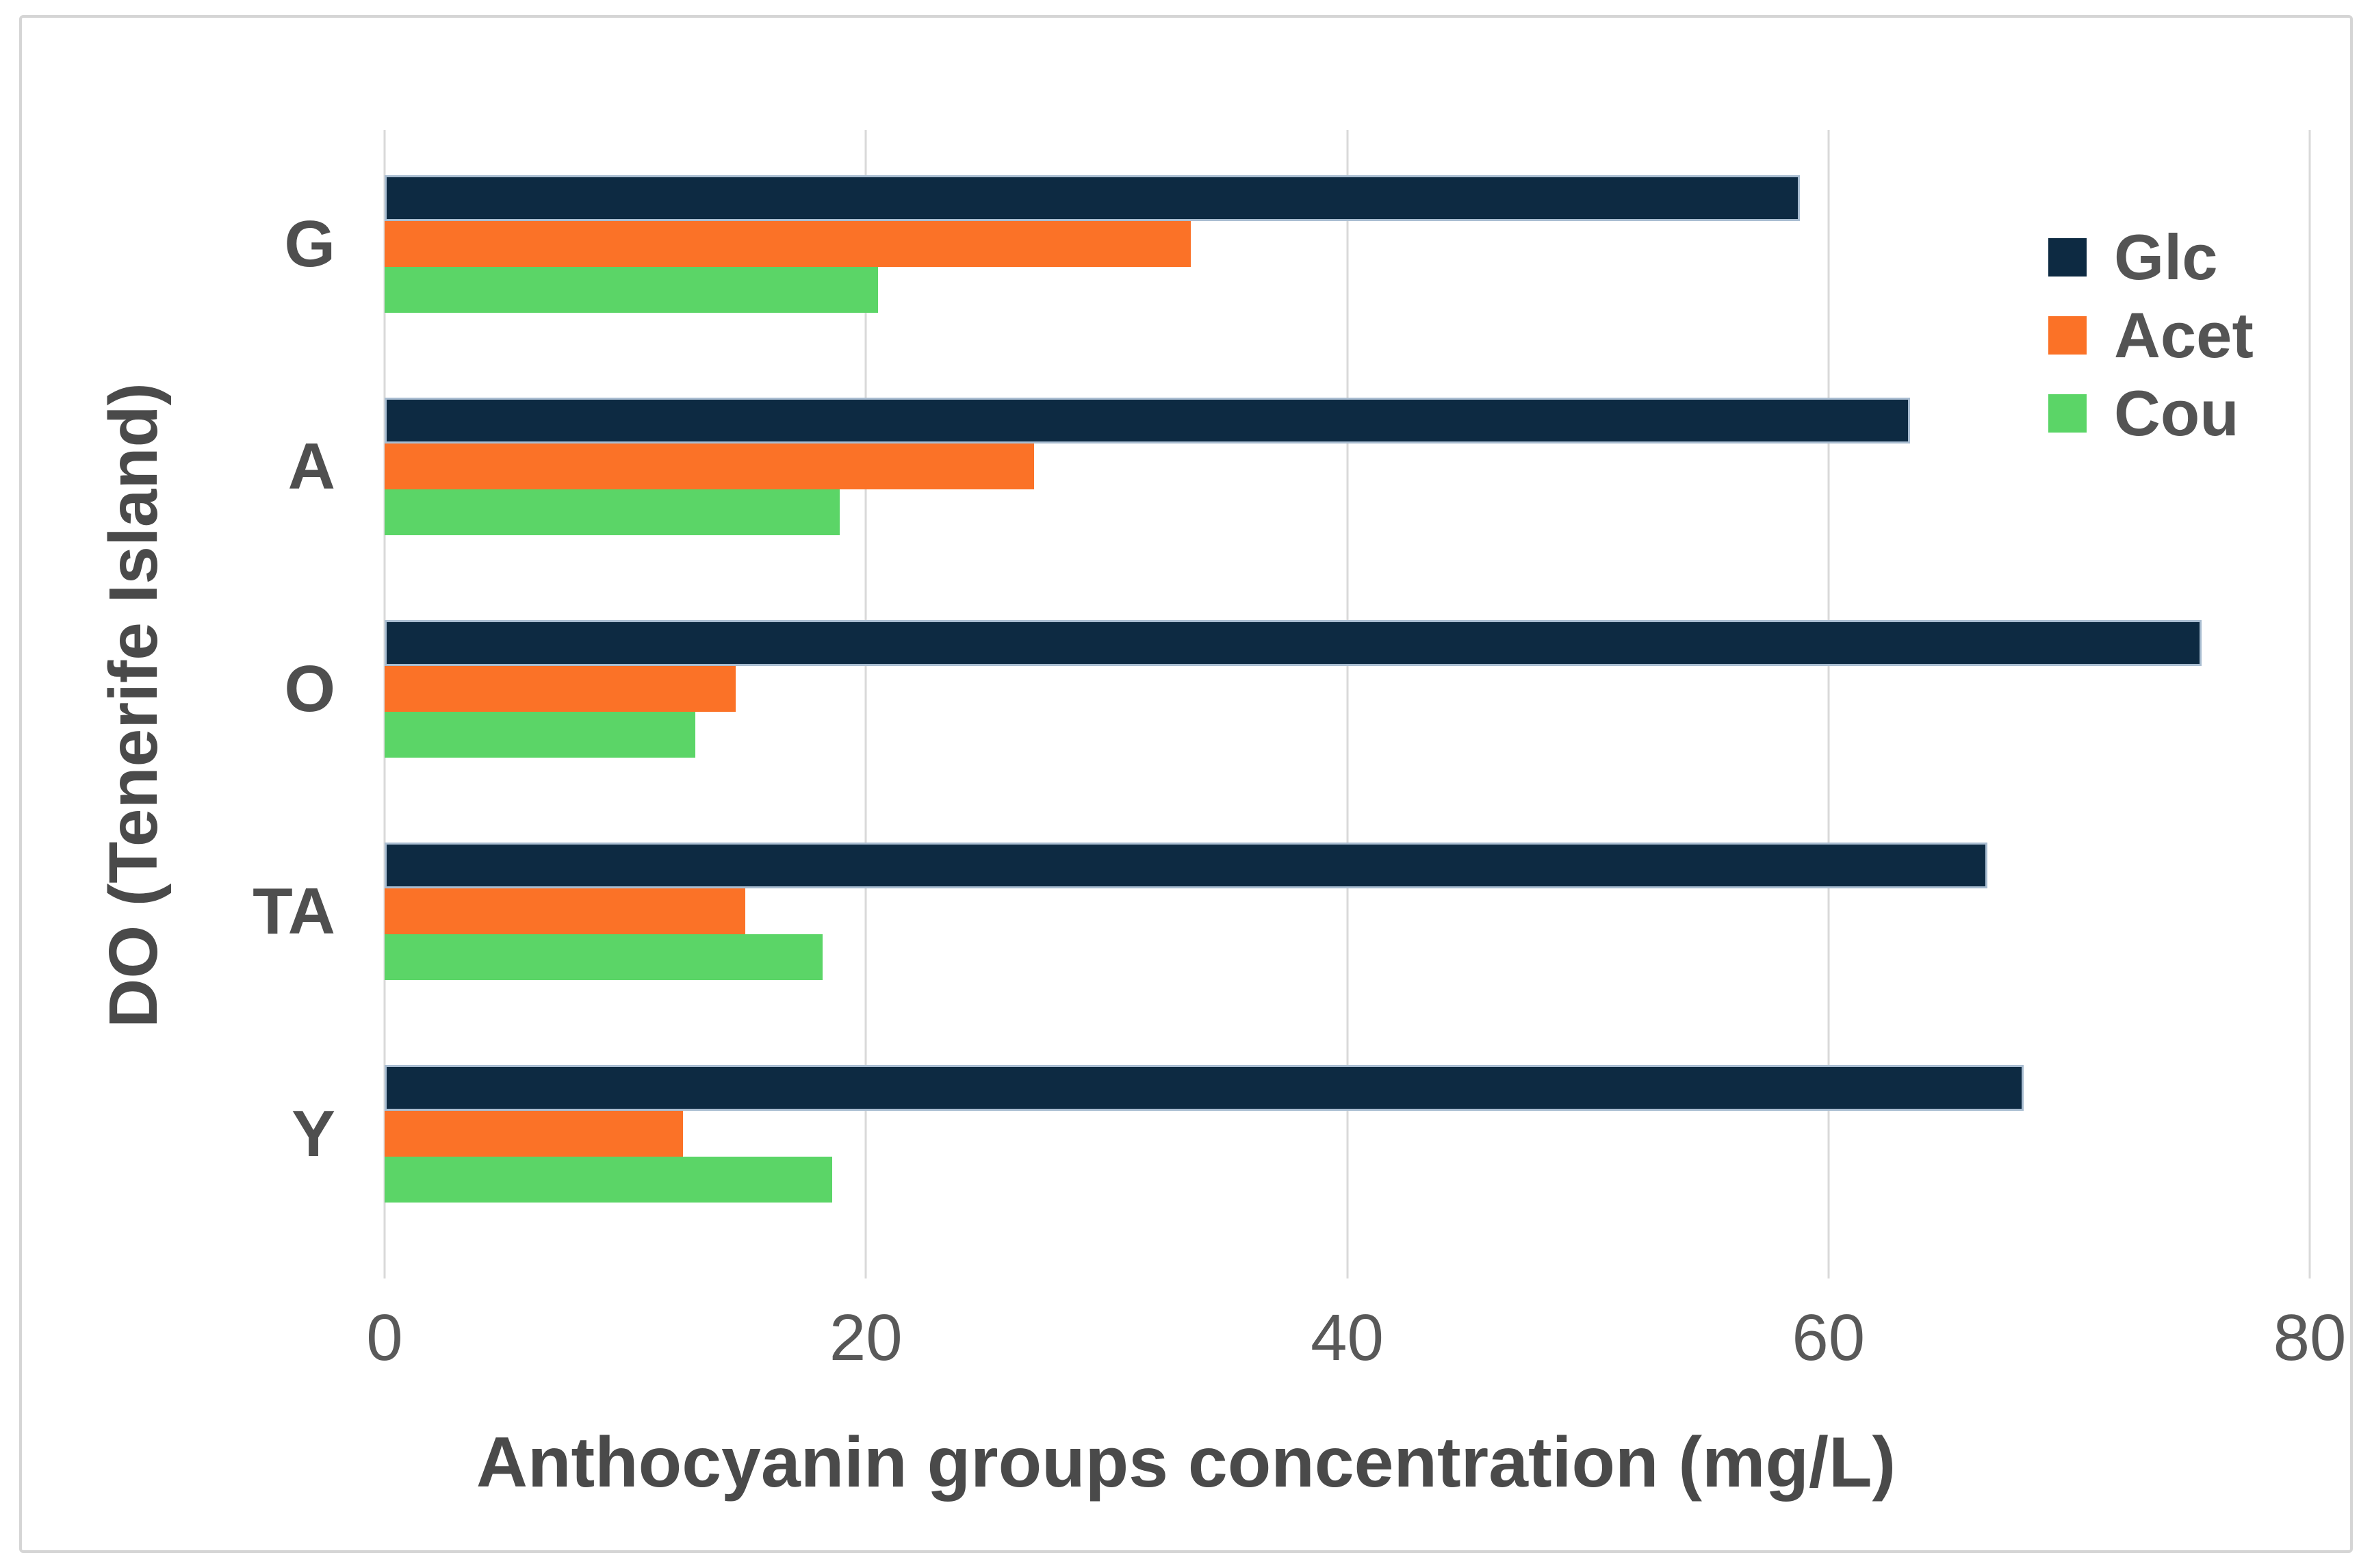 Image resolution: width=2372 pixels, height=1568 pixels. I want to click on bar-glc-A, so click(1148, 421).